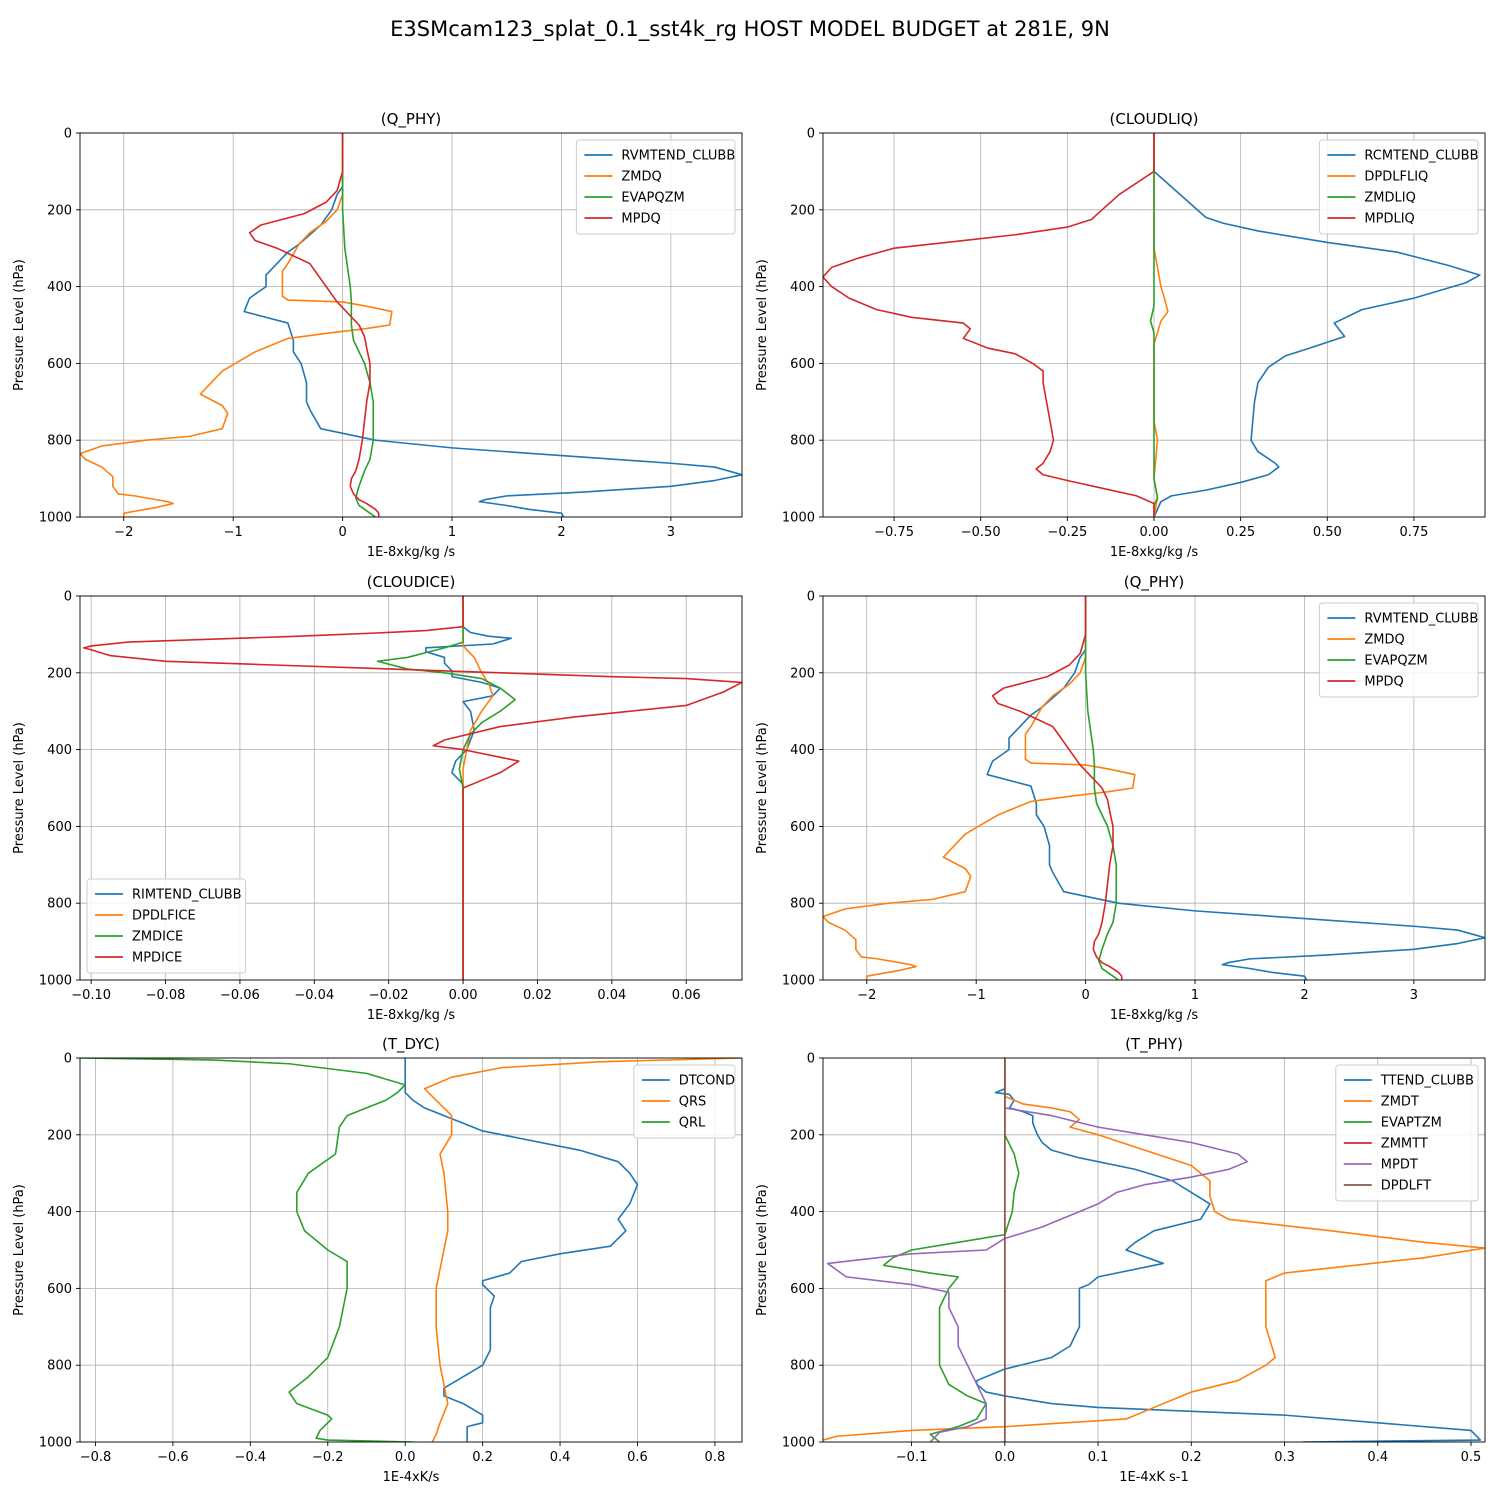 This screenshot has width=1500, height=1500. Describe the element at coordinates (989, 325) in the screenshot. I see `series-line-mpdliq` at that location.